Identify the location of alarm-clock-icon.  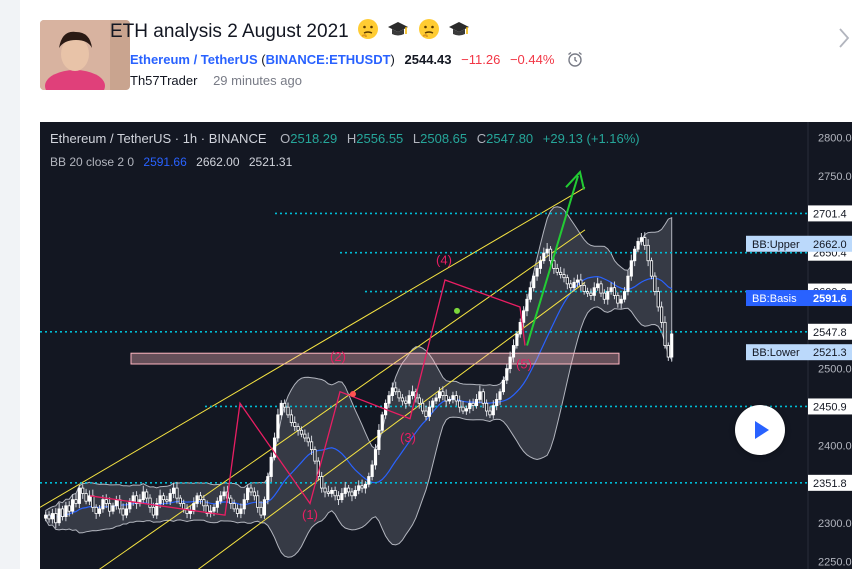
(575, 60).